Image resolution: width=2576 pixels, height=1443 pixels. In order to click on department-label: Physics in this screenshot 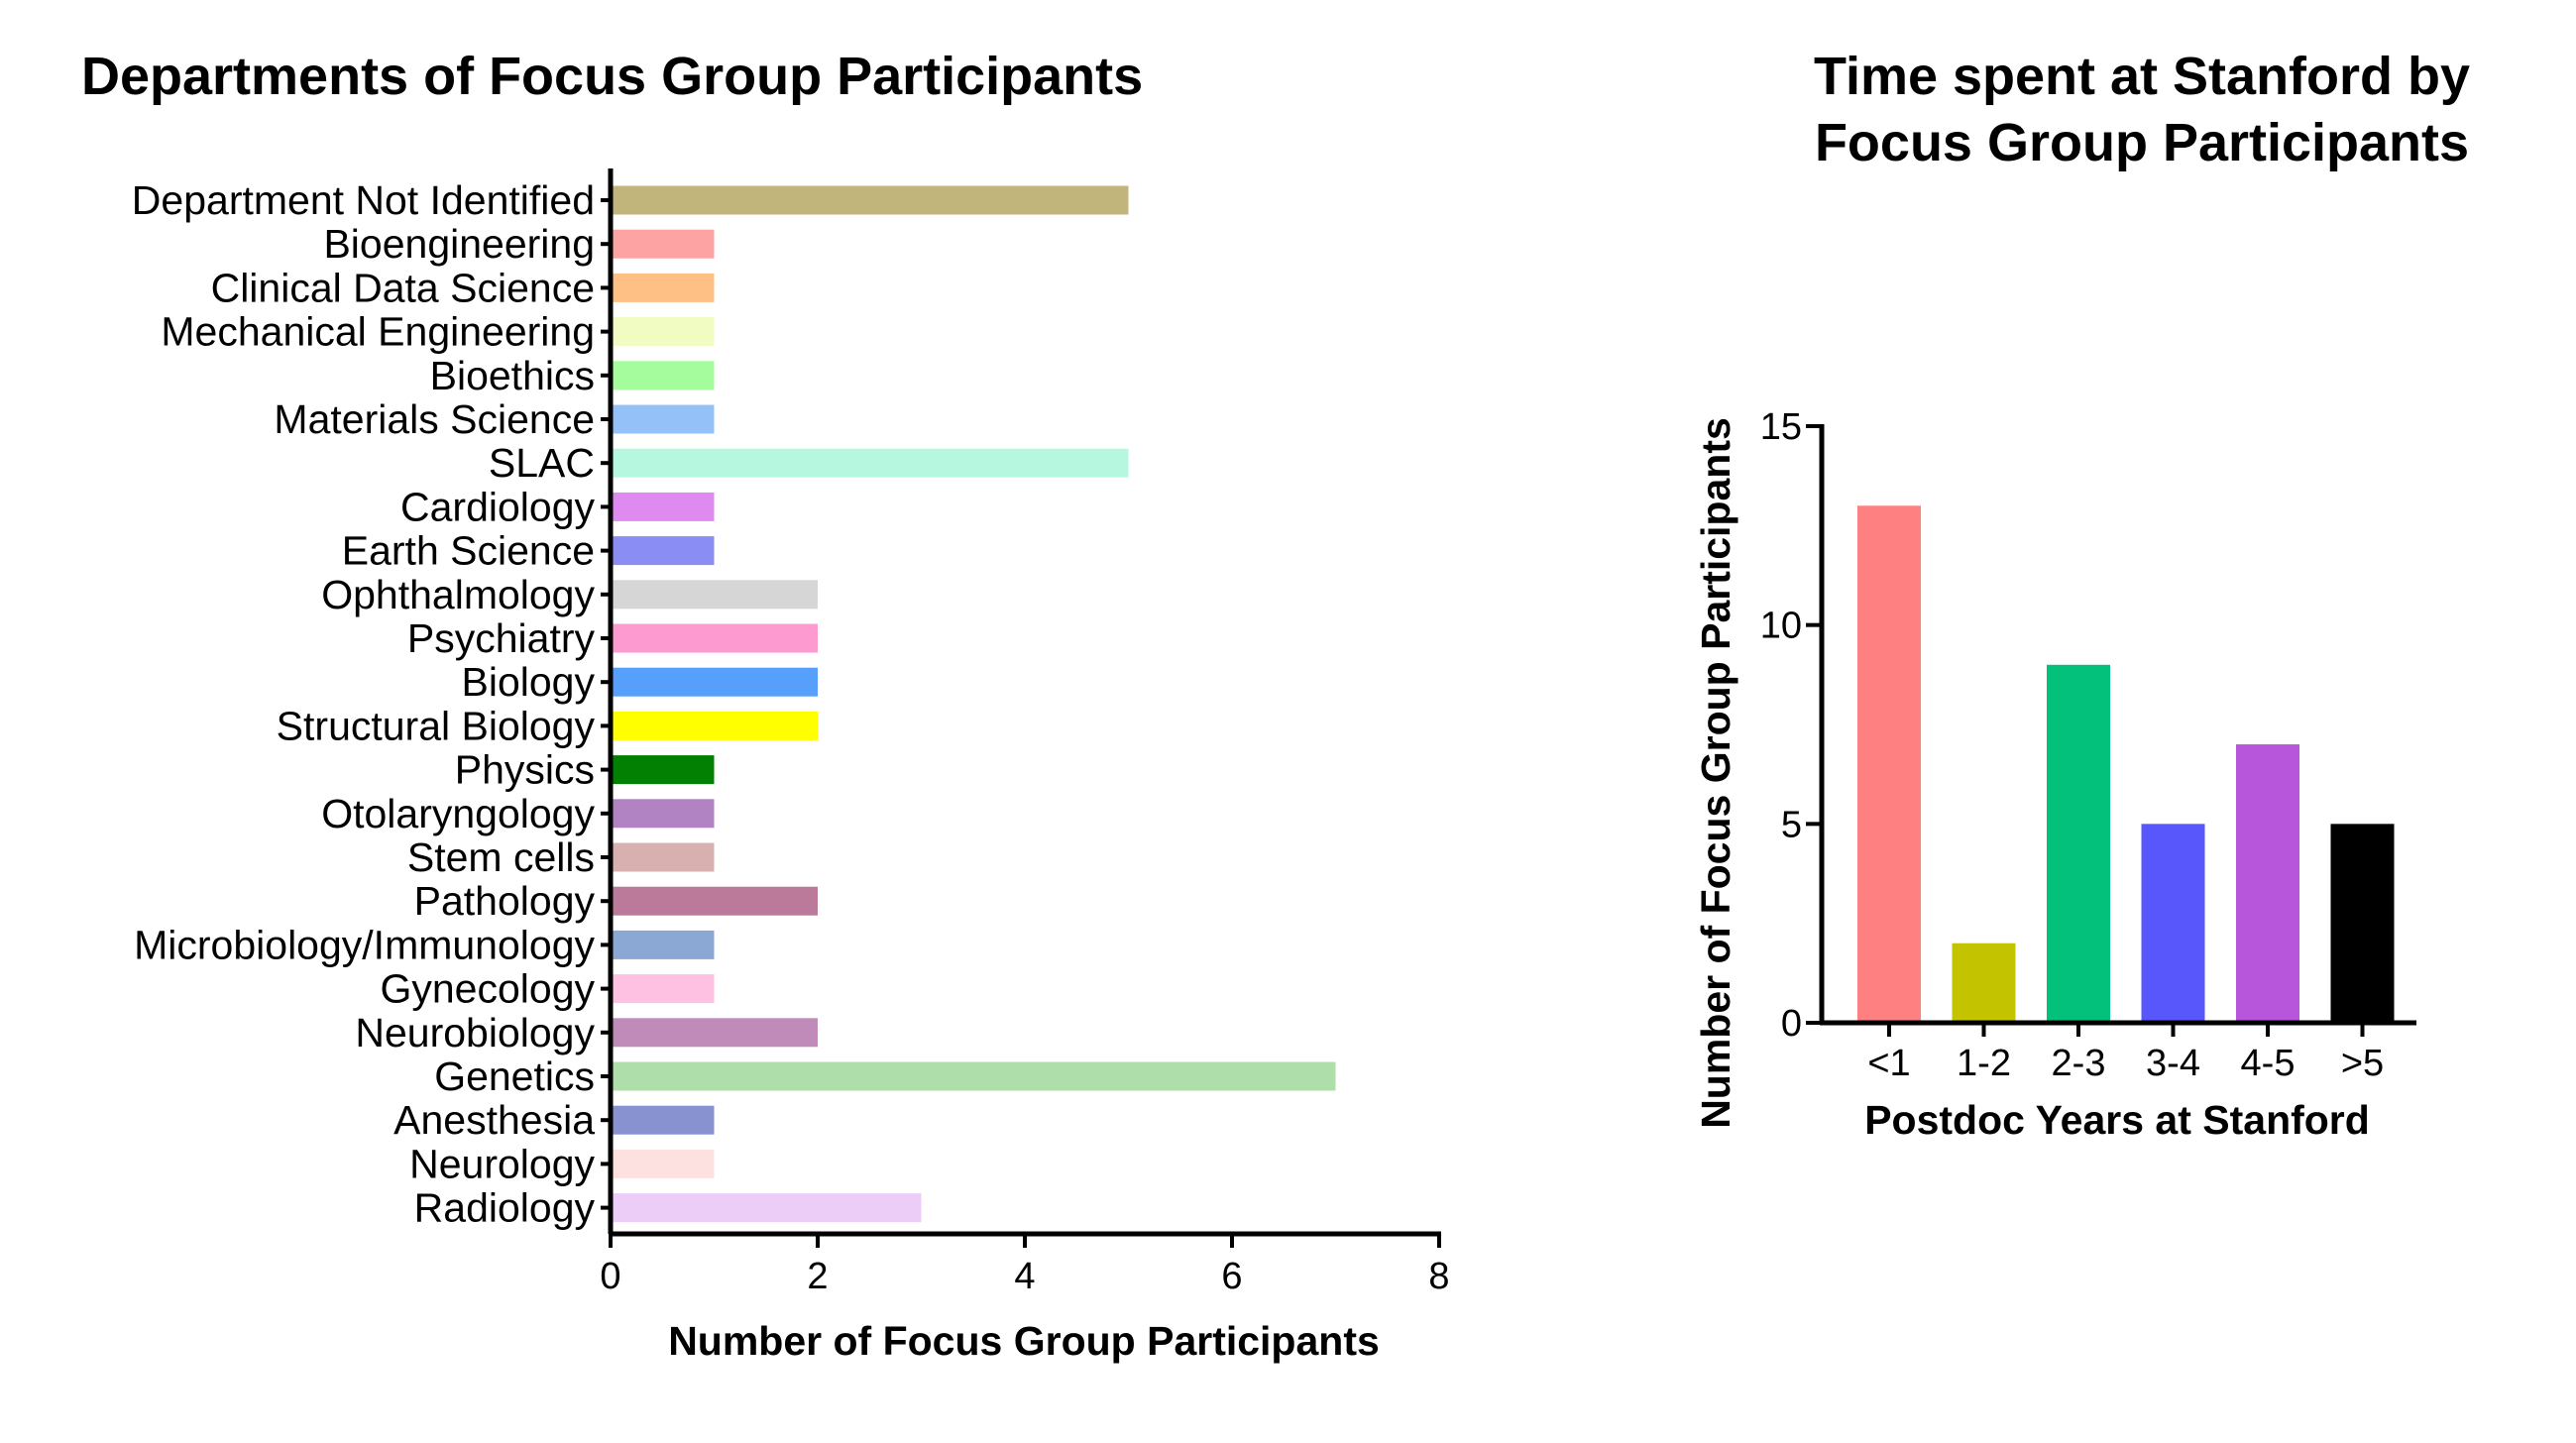, I will do `click(525, 770)`.